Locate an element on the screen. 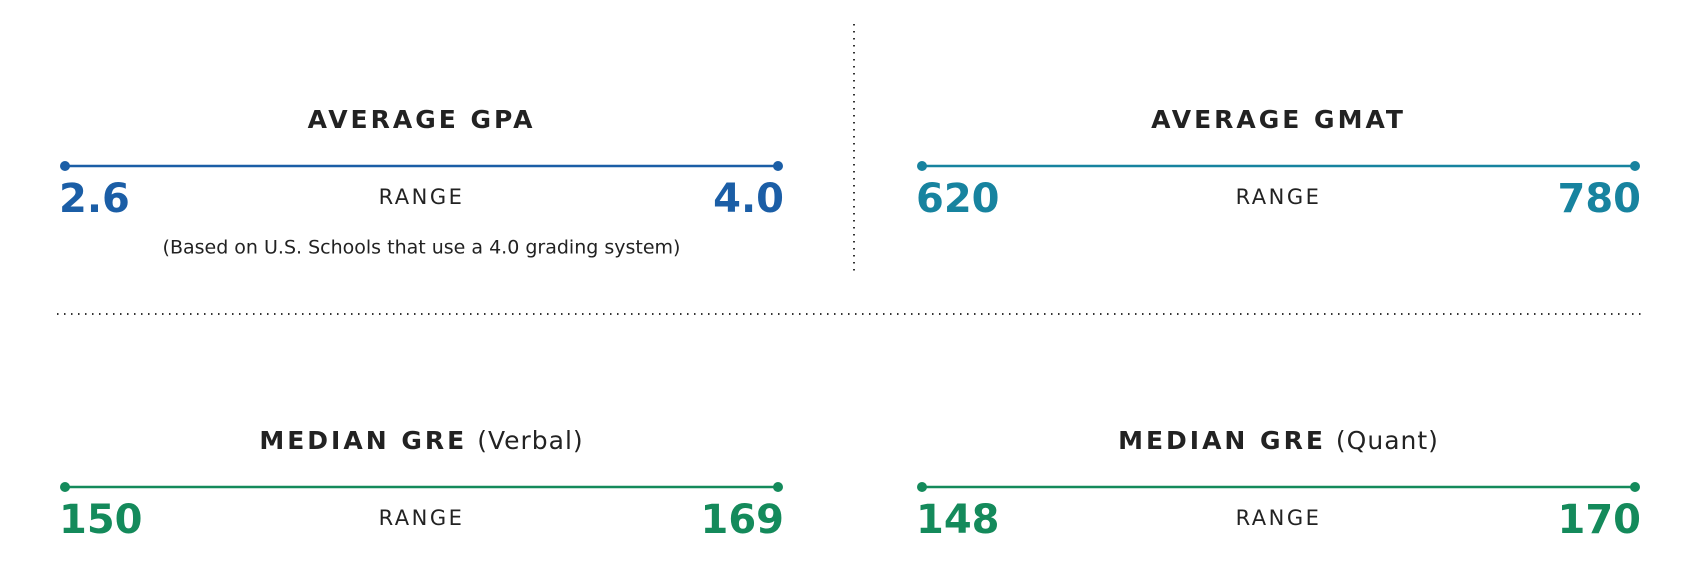 Image resolution: width=1696 pixels, height=578 pixels. range-max: 4.0 is located at coordinates (748, 199).